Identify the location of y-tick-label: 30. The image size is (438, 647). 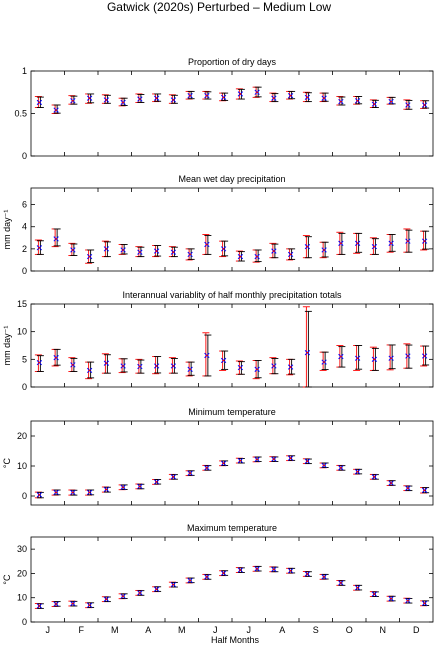
(22, 549).